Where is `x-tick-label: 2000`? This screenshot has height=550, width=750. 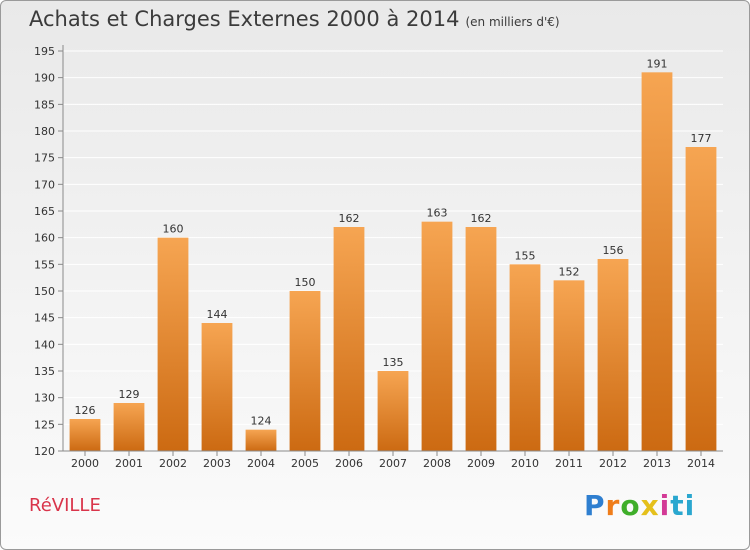
x-tick-label: 2000 is located at coordinates (85, 463).